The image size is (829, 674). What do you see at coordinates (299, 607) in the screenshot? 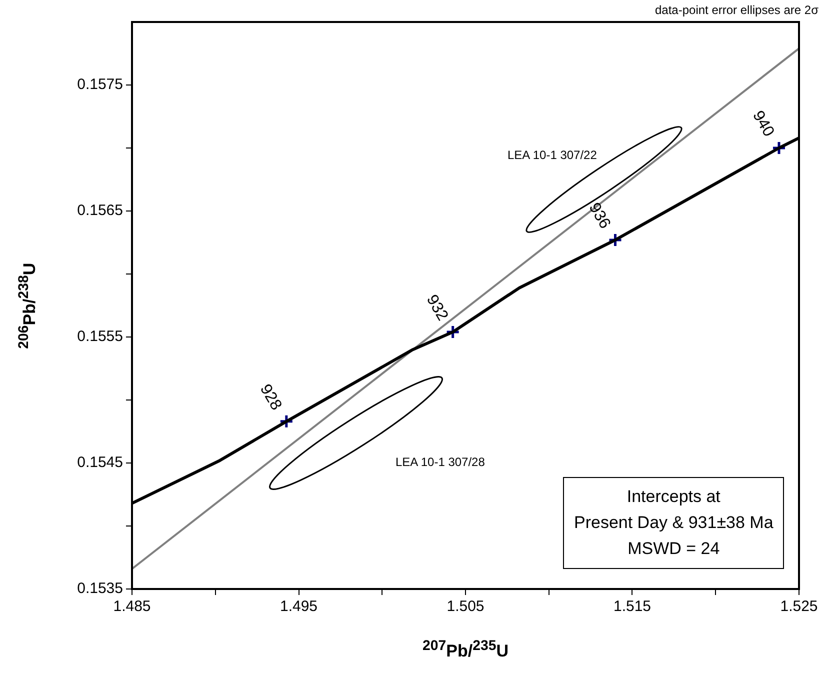
I see `x-tick-label: 1.495` at bounding box center [299, 607].